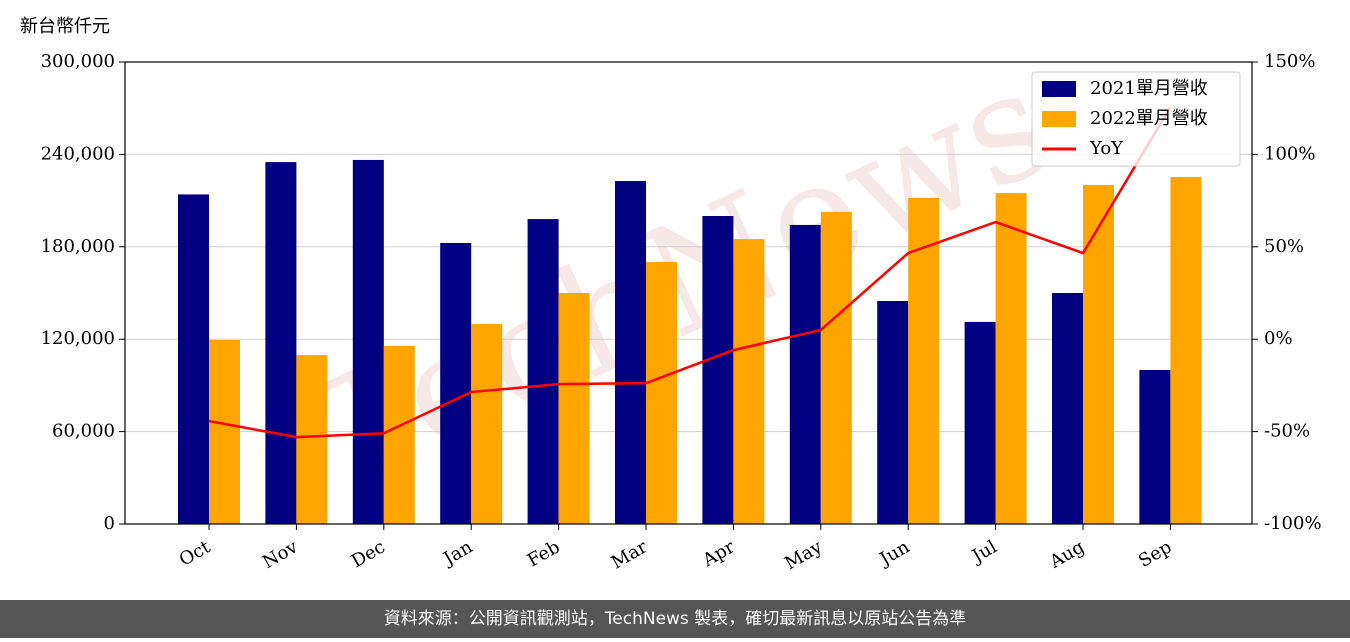 This screenshot has width=1350, height=642. Describe the element at coordinates (630, 554) in the screenshot. I see `x-tick-label: Mar` at that location.